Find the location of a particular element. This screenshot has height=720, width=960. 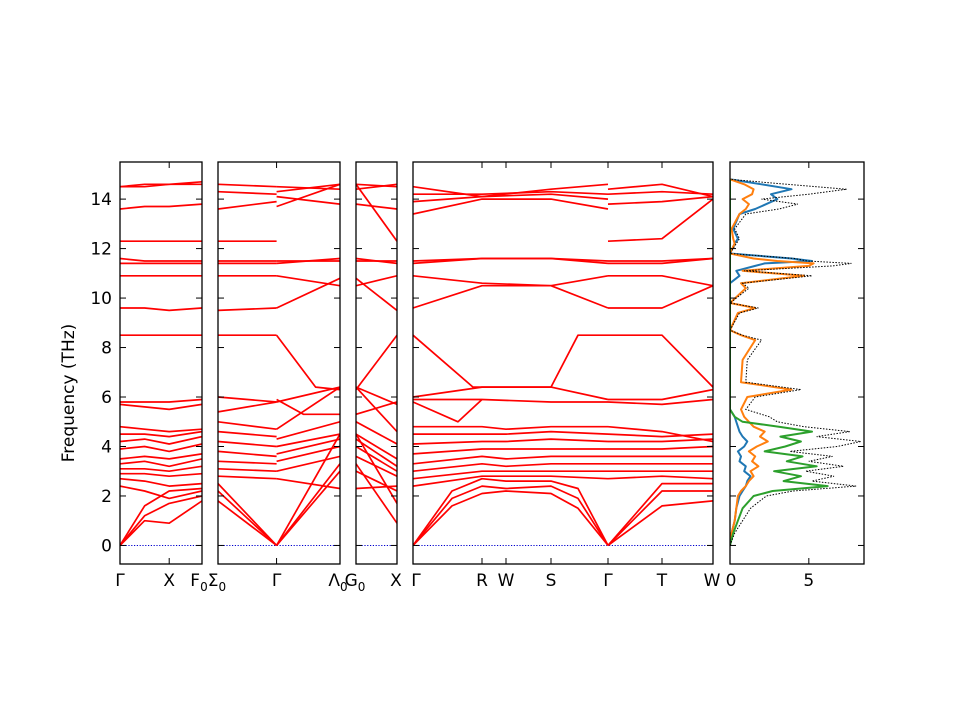

x-tick-label: R is located at coordinates (482, 581).